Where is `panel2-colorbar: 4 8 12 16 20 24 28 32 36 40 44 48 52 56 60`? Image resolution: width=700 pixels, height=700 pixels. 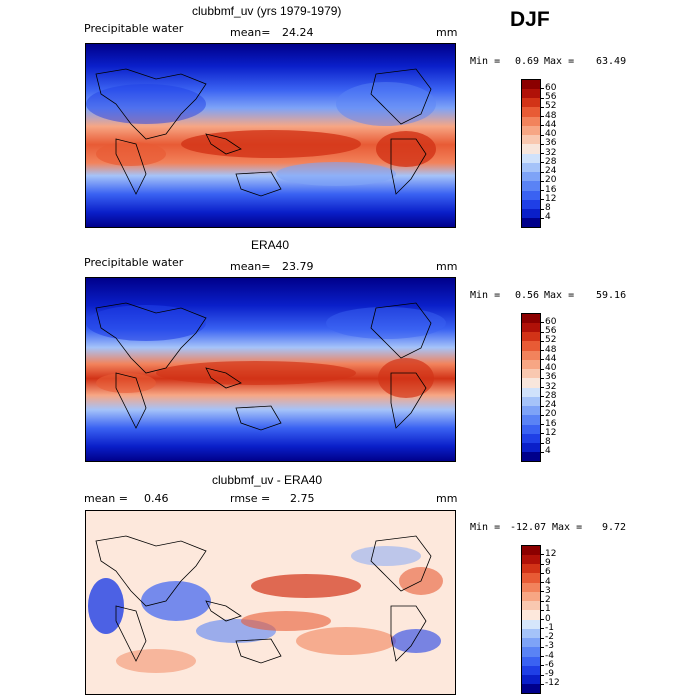 panel2-colorbar: 4 8 12 16 20 24 28 32 36 40 44 48 52 56 60 is located at coordinates (551, 387).